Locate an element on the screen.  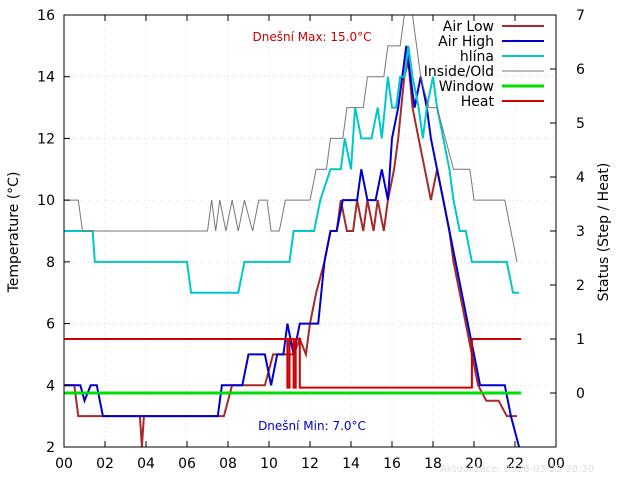
series-line-heat is located at coordinates (293, 363).